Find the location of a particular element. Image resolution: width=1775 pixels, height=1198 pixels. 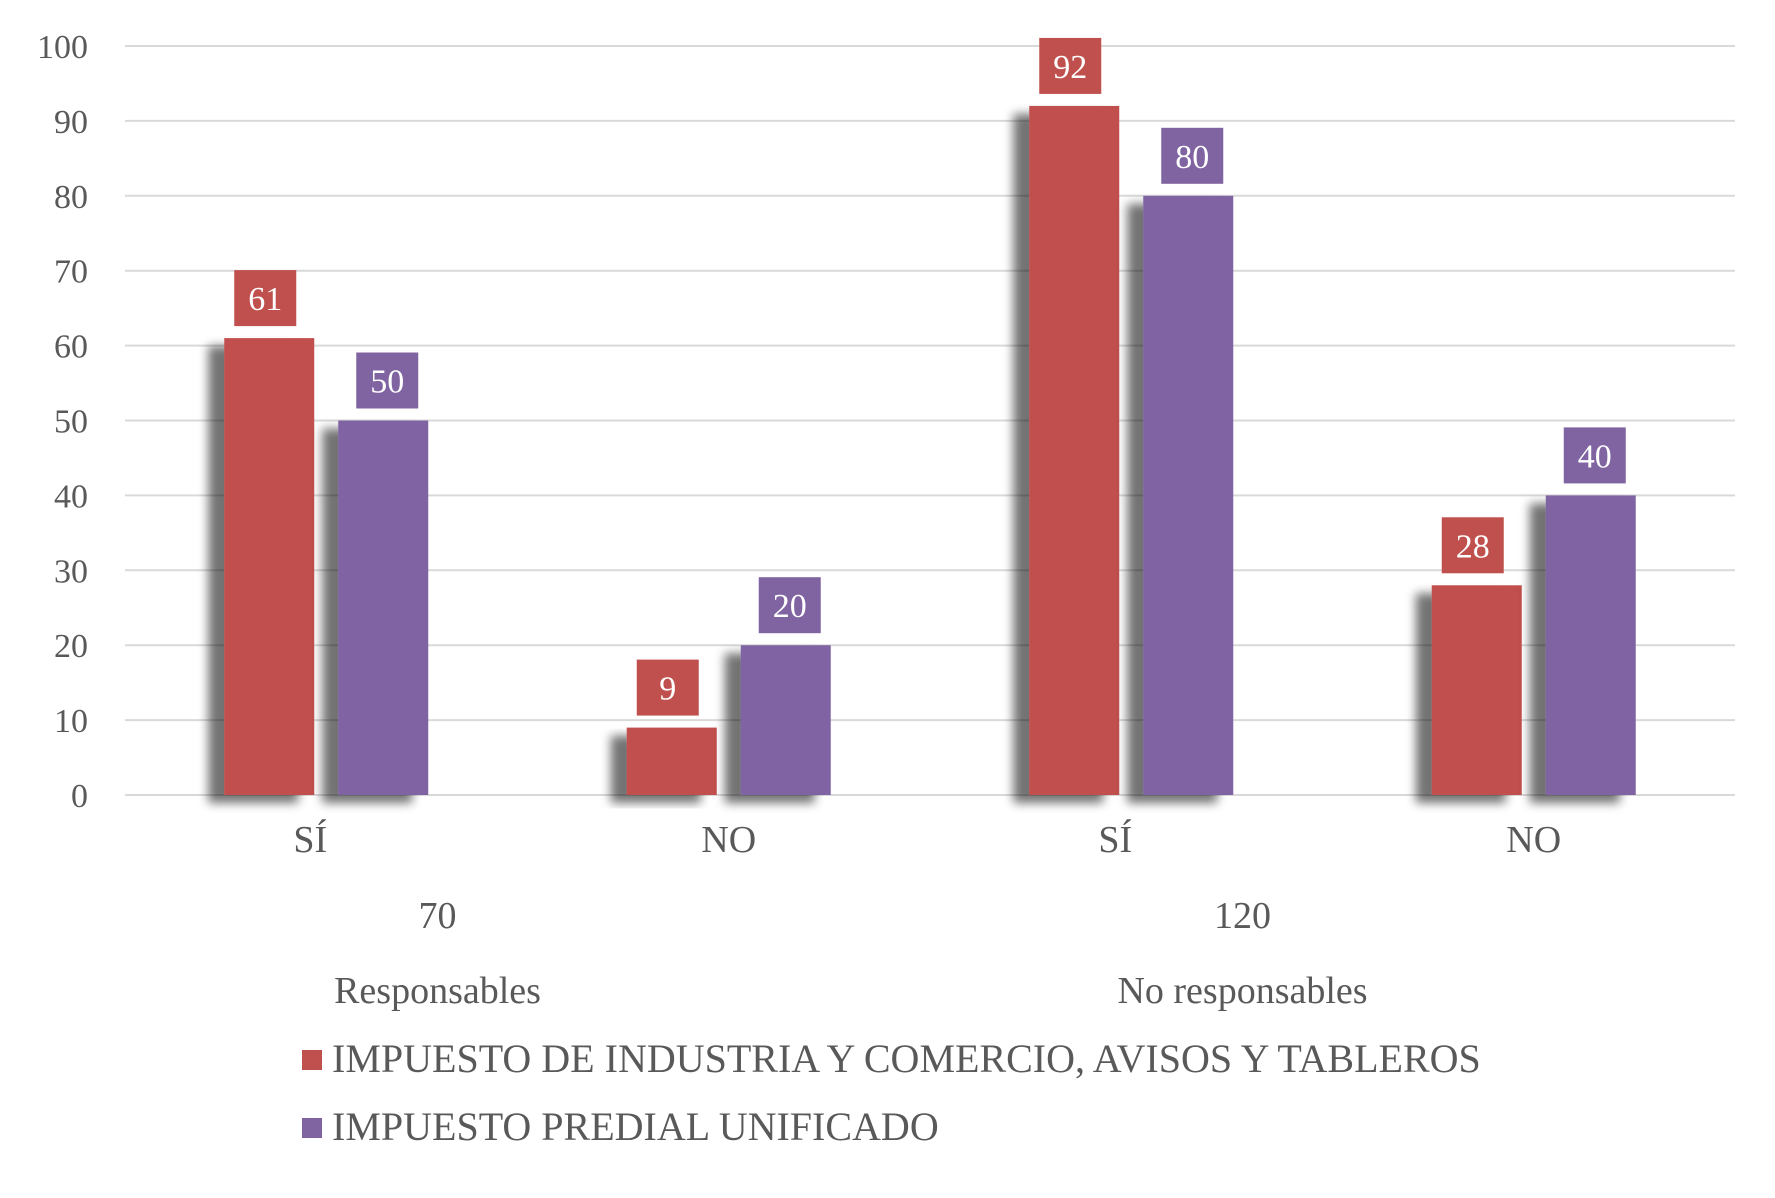

x-axis-category-labels: SÍ NO SÍ NO is located at coordinates (927, 840).